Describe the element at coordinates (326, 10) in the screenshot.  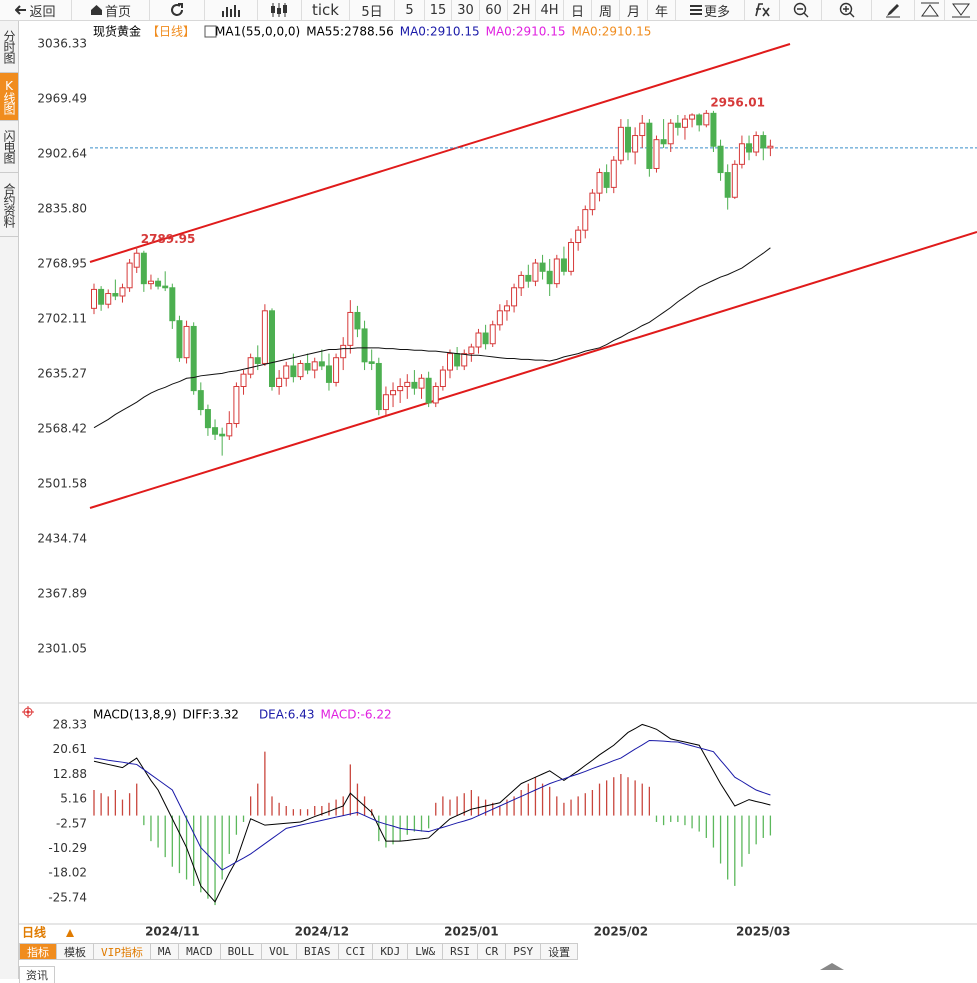
I see `period-tab: tick` at that location.